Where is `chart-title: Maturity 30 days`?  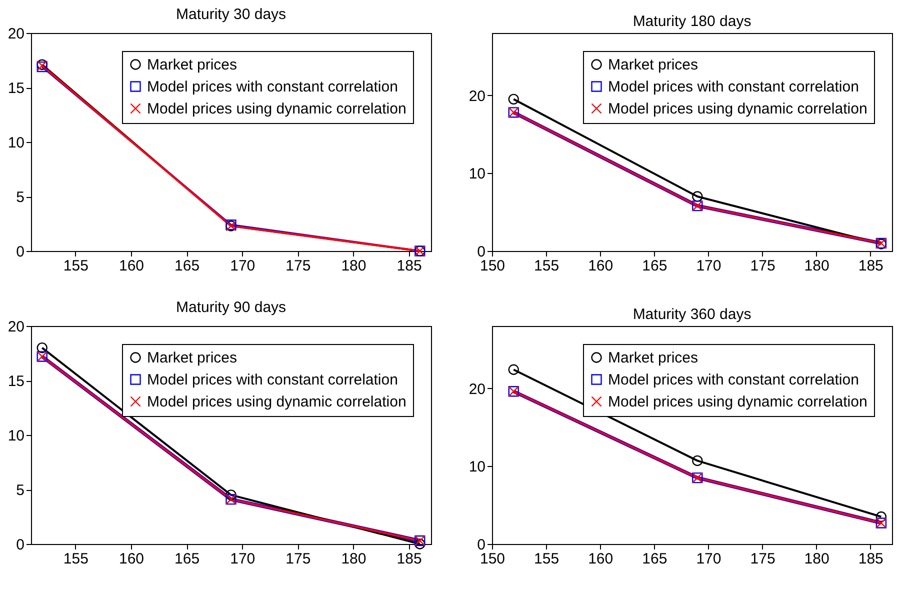
chart-title: Maturity 30 days is located at coordinates (231, 14).